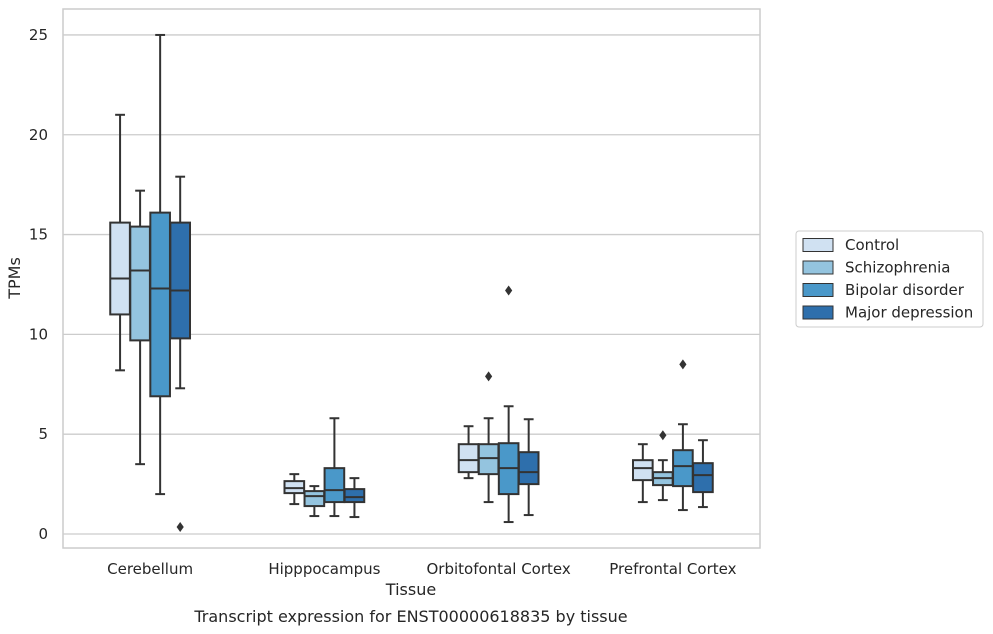 The height and width of the screenshot is (634, 993). Describe the element at coordinates (38, 135) in the screenshot. I see `y-tick-label: 20` at that location.